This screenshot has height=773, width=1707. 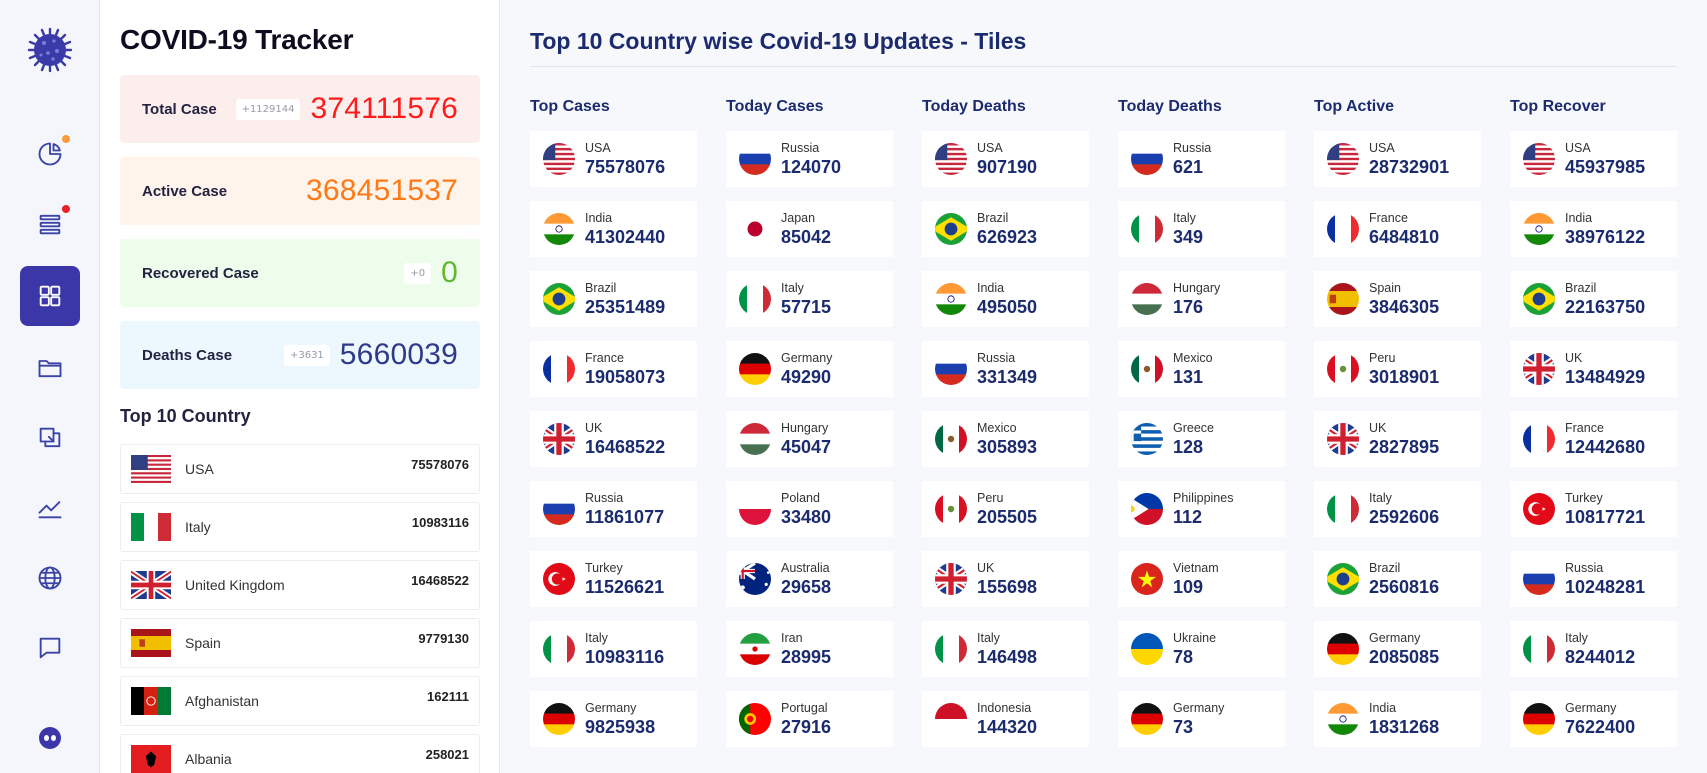 I want to click on country-tile: UK 155698, so click(x=1005, y=579).